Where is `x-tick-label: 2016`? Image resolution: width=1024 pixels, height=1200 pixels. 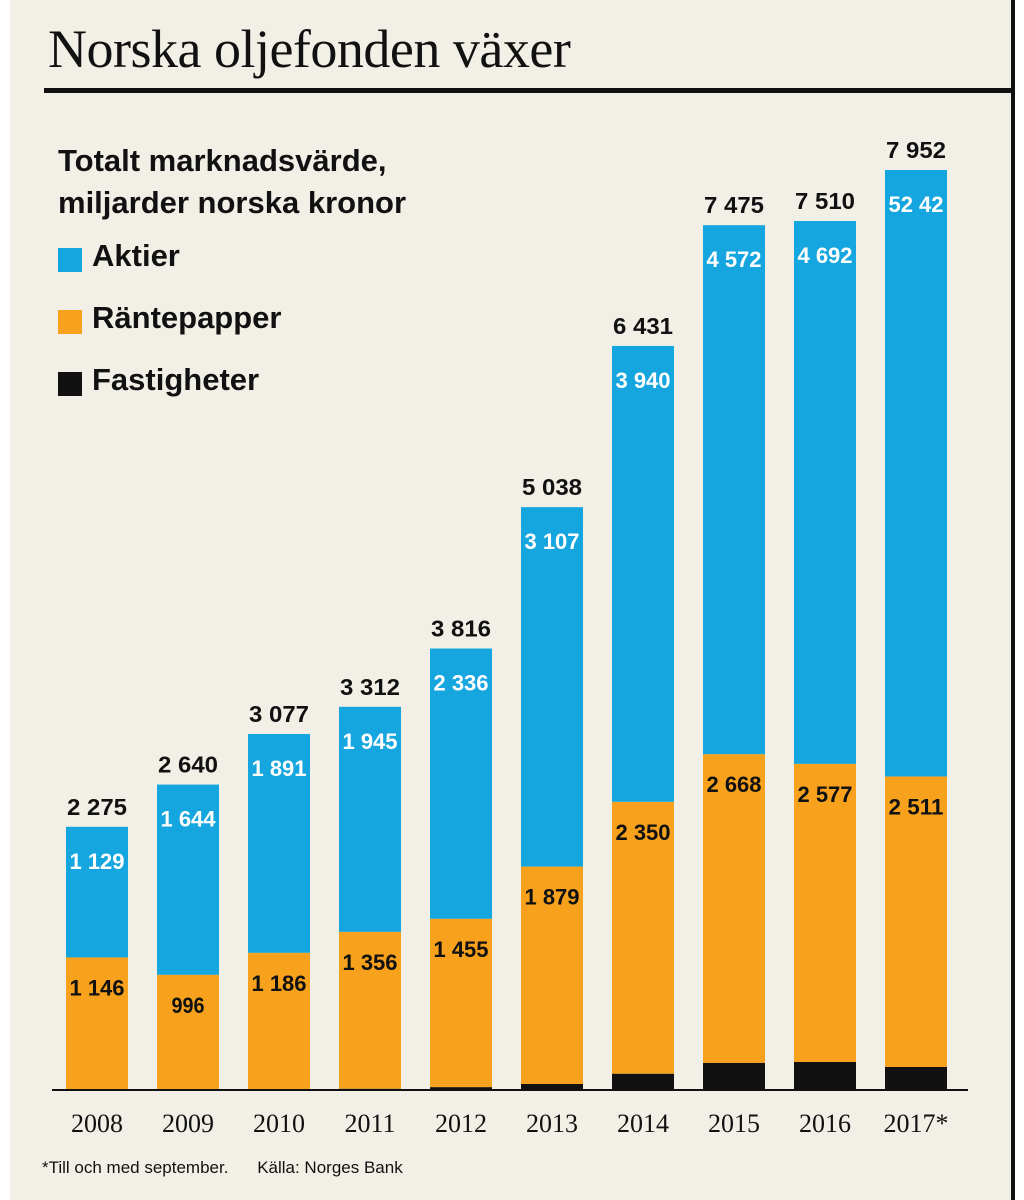
x-tick-label: 2016 is located at coordinates (825, 1123).